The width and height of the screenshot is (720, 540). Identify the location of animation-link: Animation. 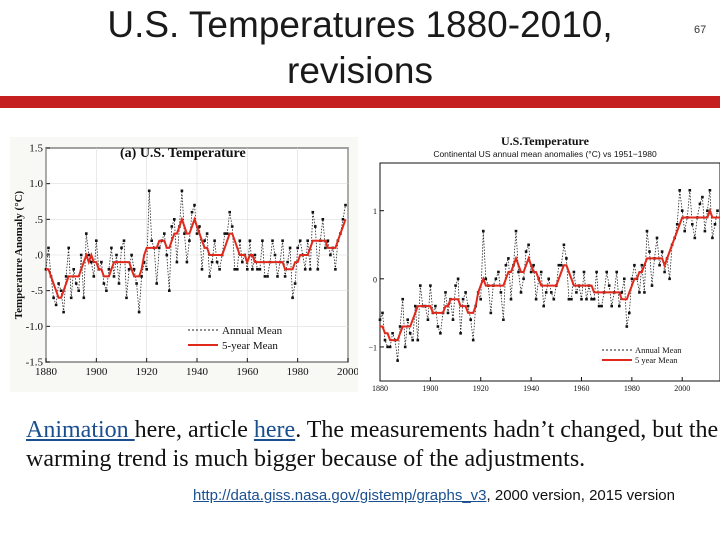
(80, 430).